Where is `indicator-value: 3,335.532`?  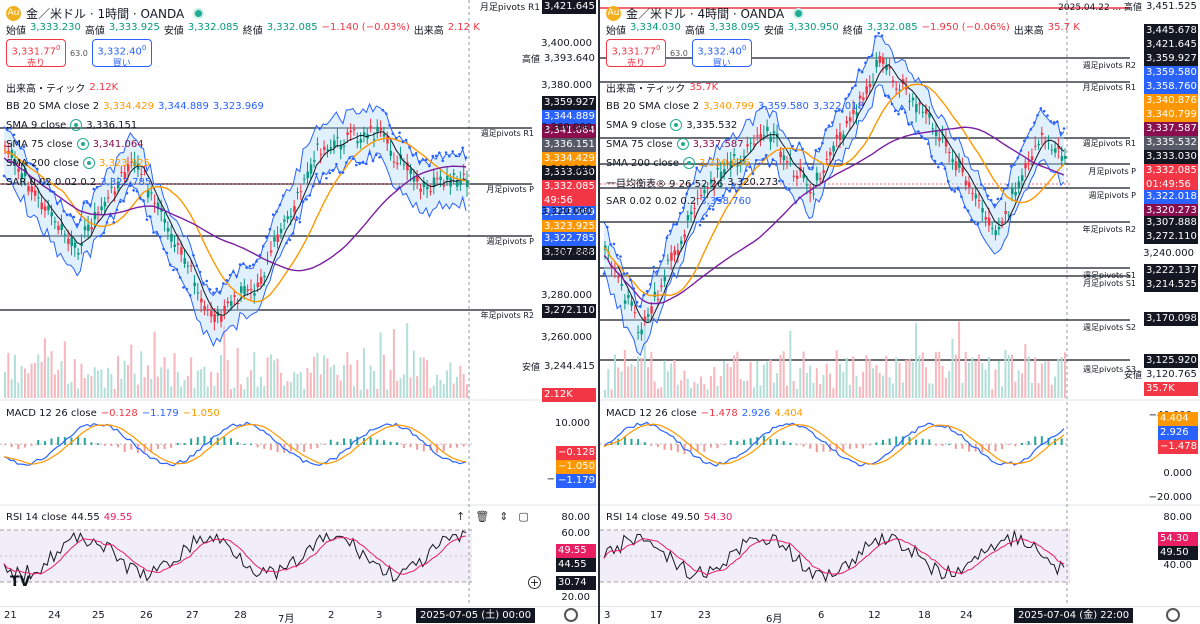
indicator-value: 3,335.532 is located at coordinates (712, 125).